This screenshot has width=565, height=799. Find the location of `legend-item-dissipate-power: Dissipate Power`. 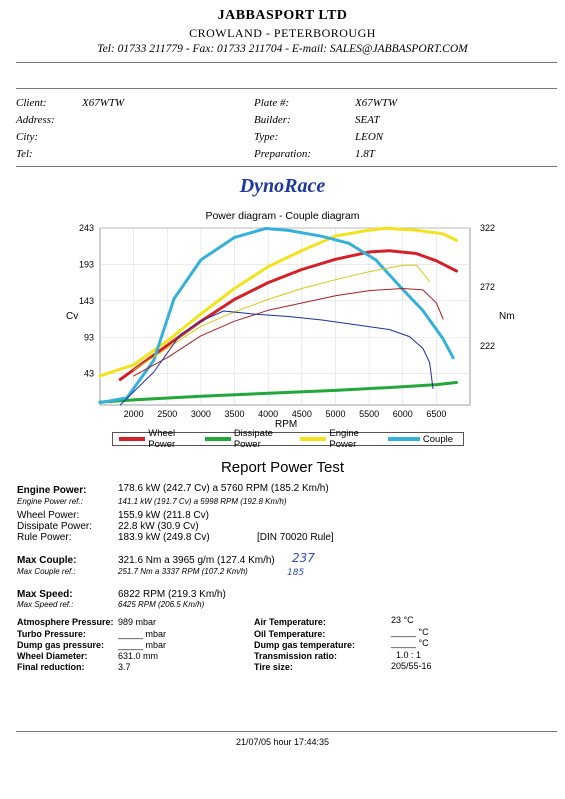

legend-item-dissipate-power: Dissipate Power is located at coordinates (247, 439).